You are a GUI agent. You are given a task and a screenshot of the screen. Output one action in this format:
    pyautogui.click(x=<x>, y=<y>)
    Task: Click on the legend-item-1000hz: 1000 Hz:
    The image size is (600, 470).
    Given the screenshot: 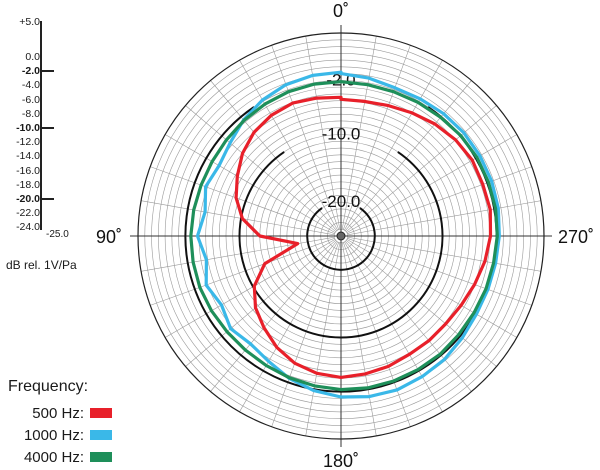 What is the action you would take?
    pyautogui.click(x=60, y=435)
    